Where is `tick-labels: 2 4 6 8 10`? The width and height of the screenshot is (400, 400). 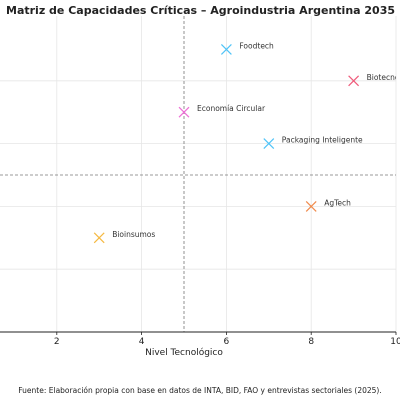 tick-labels: 2 4 6 8 10 is located at coordinates (227, 339).